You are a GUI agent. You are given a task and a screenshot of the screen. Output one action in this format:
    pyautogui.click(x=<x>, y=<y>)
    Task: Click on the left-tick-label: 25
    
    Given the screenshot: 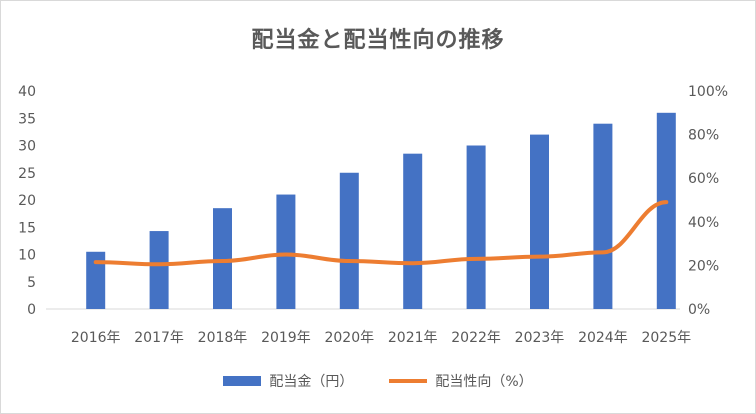 What is the action you would take?
    pyautogui.click(x=27, y=174)
    